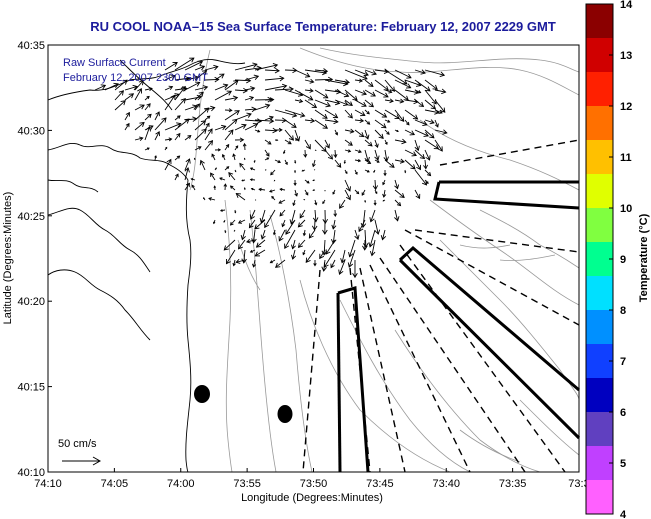 The image size is (651, 519). Describe the element at coordinates (623, 514) in the screenshot. I see `colorbar-tick-label: 4` at that location.